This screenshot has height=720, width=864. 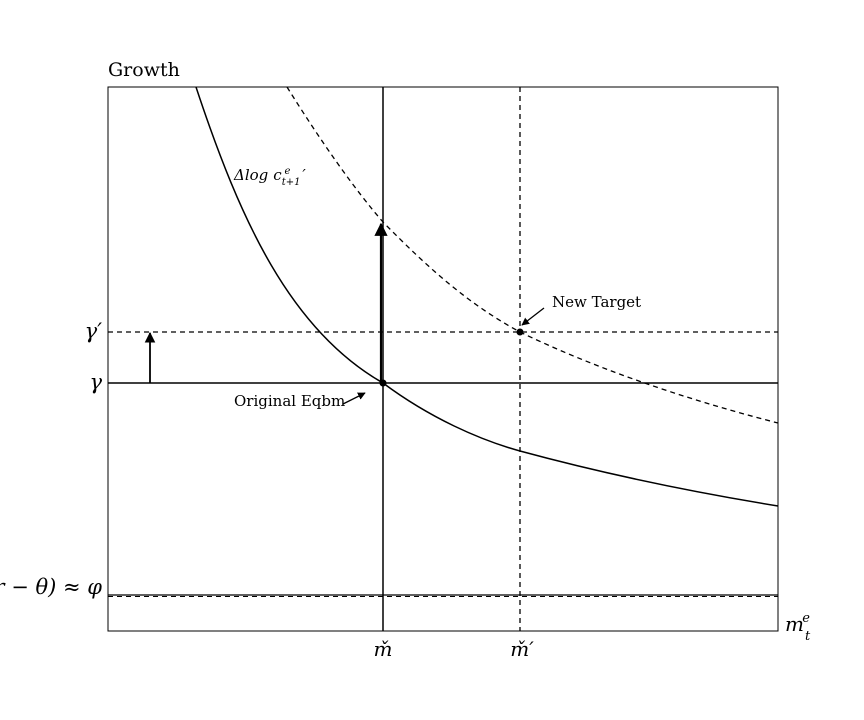 What do you see at coordinates (383, 649) in the screenshot?
I see `m-check-label: m̌` at bounding box center [383, 649].